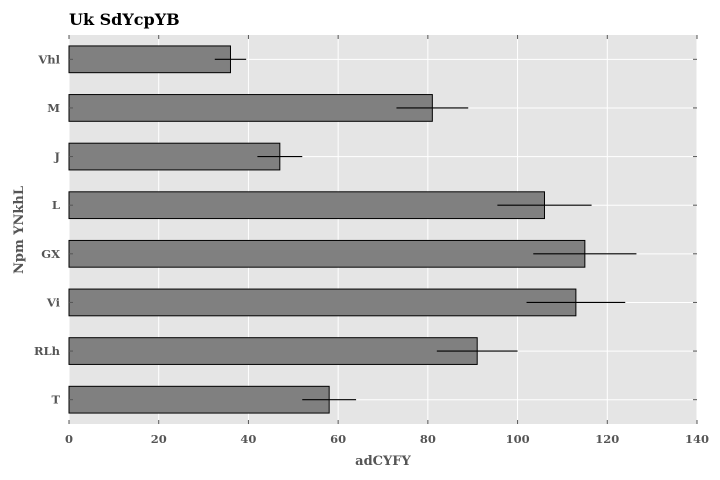 This screenshot has width=720, height=480. I want to click on bar-GX, so click(327, 253).